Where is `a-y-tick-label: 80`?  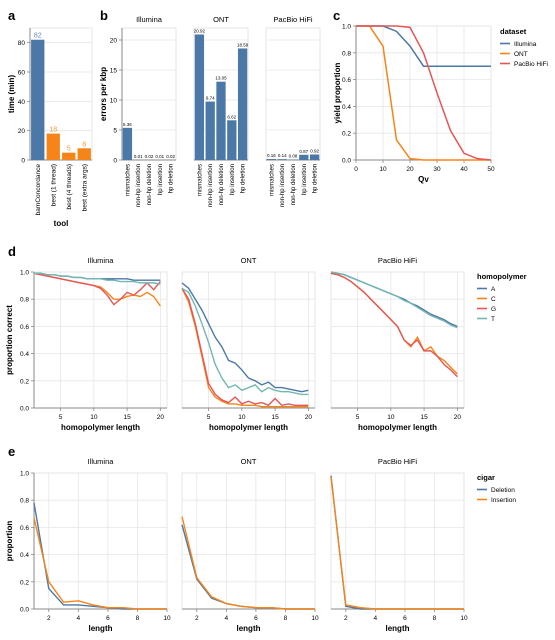 a-y-tick-label: 80 is located at coordinates (22, 43).